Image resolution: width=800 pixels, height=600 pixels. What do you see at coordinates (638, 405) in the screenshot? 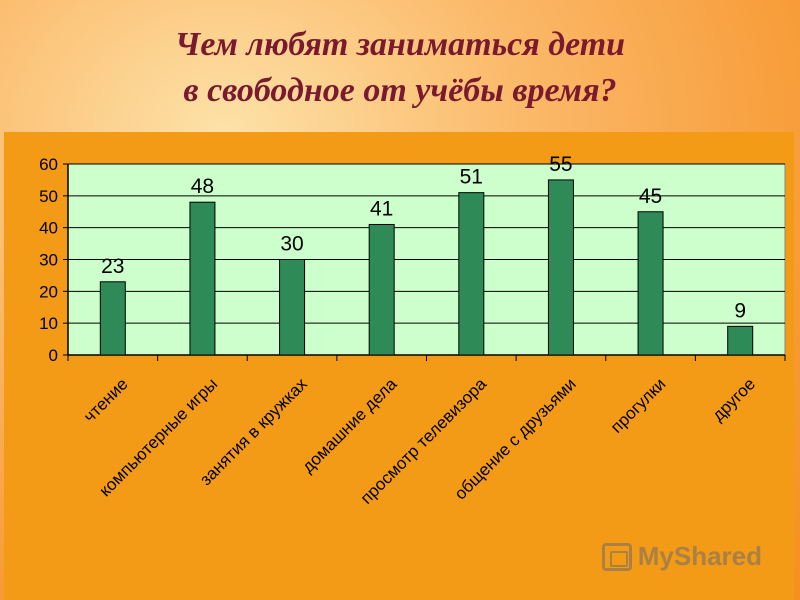
I see `x-category-label: прогулки` at bounding box center [638, 405].